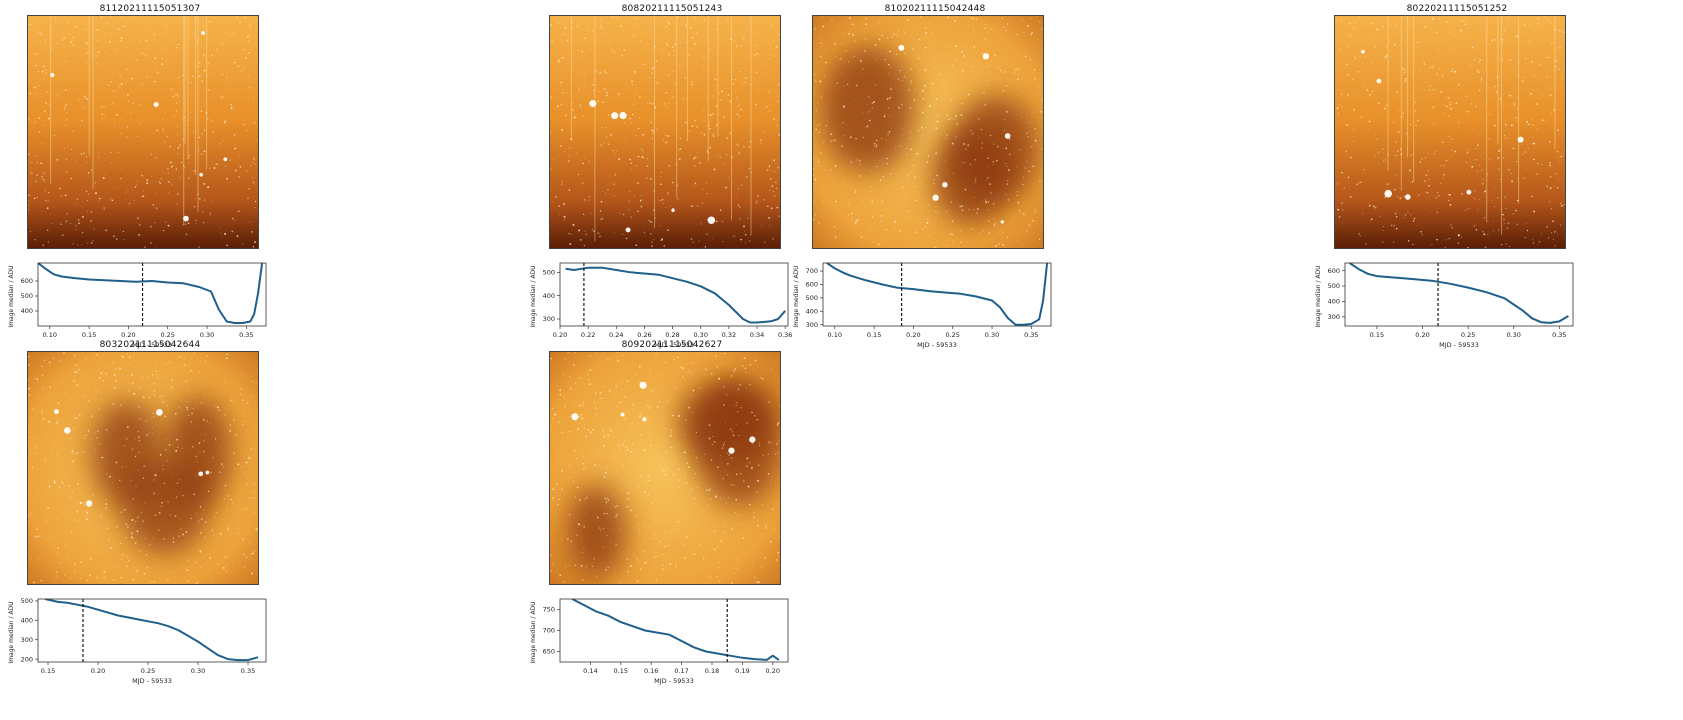  What do you see at coordinates (651, 671) in the screenshot?
I see `x-tick-label: 0.16` at bounding box center [651, 671].